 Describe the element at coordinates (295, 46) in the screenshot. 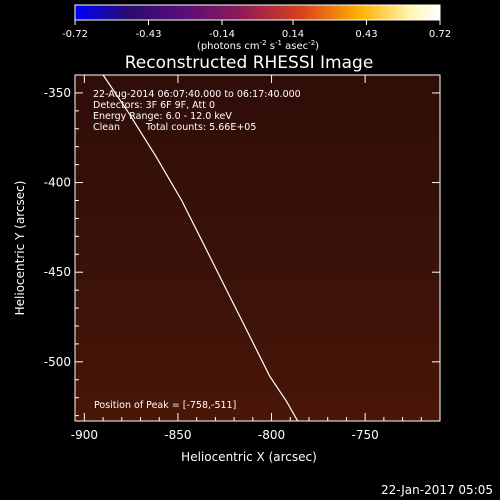

I see `colorbar-units-mid2: asec` at that location.